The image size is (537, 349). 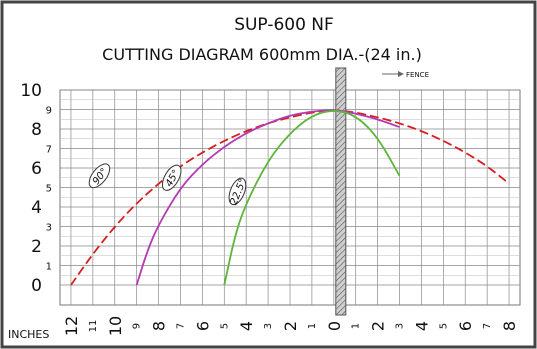 I want to click on y-tick-major: 6, so click(x=36, y=169).